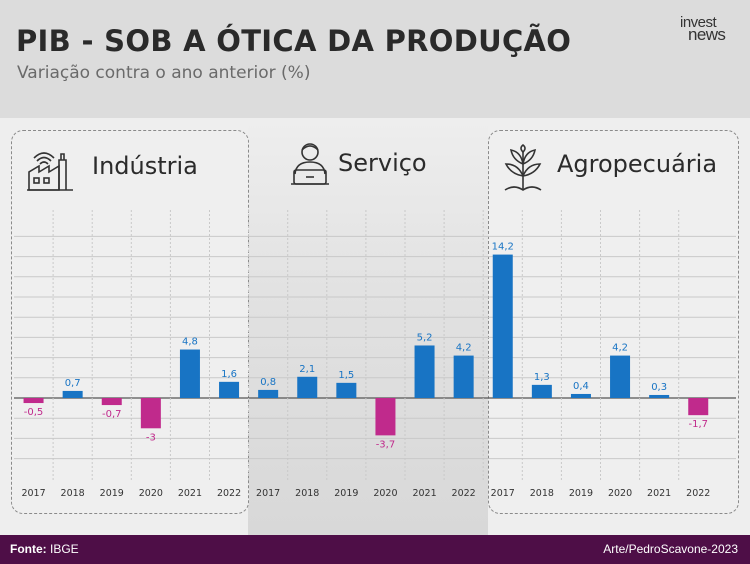 This screenshot has height=564, width=750. What do you see at coordinates (542, 377) in the screenshot?
I see `data-label: 1,3` at bounding box center [542, 377].